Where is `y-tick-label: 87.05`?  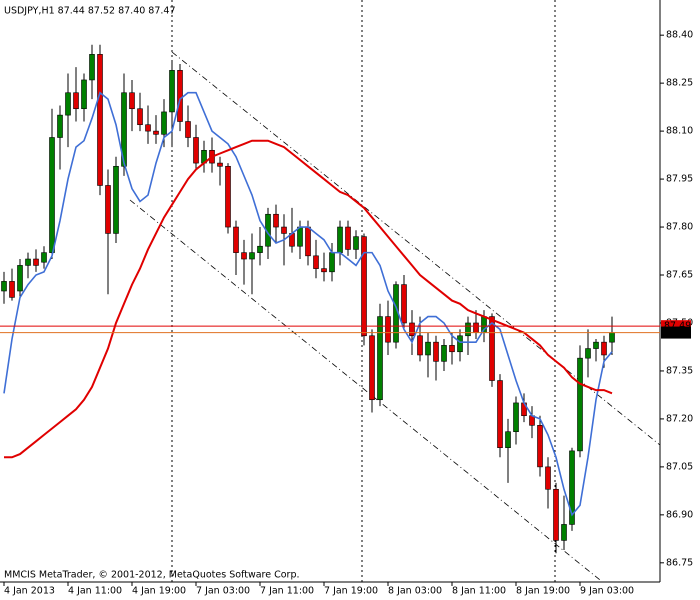
y-tick-label: 87.05 is located at coordinates (679, 466).